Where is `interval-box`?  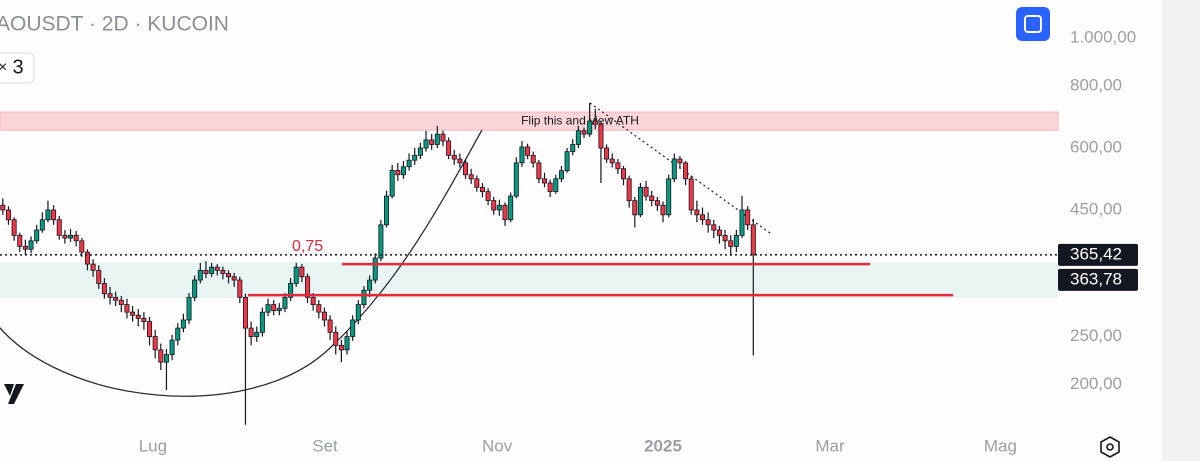 interval-box is located at coordinates (17, 68).